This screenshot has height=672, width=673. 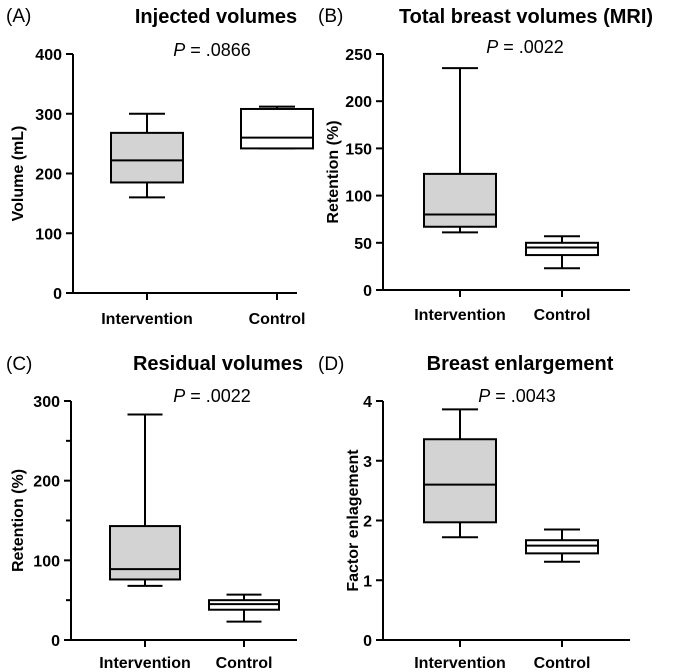 What do you see at coordinates (367, 402) in the screenshot?
I see `y-tick-label: 4` at bounding box center [367, 402].